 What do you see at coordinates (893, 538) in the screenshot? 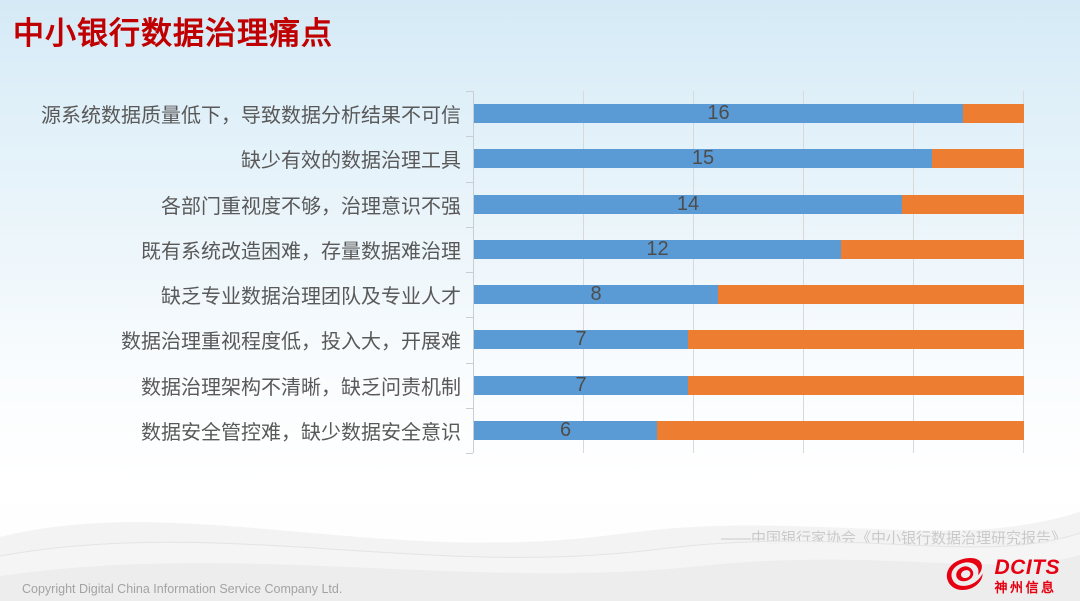
I see `source-citation: ——中国银行家协会《中小银行数据治理研究报告》` at bounding box center [893, 538].